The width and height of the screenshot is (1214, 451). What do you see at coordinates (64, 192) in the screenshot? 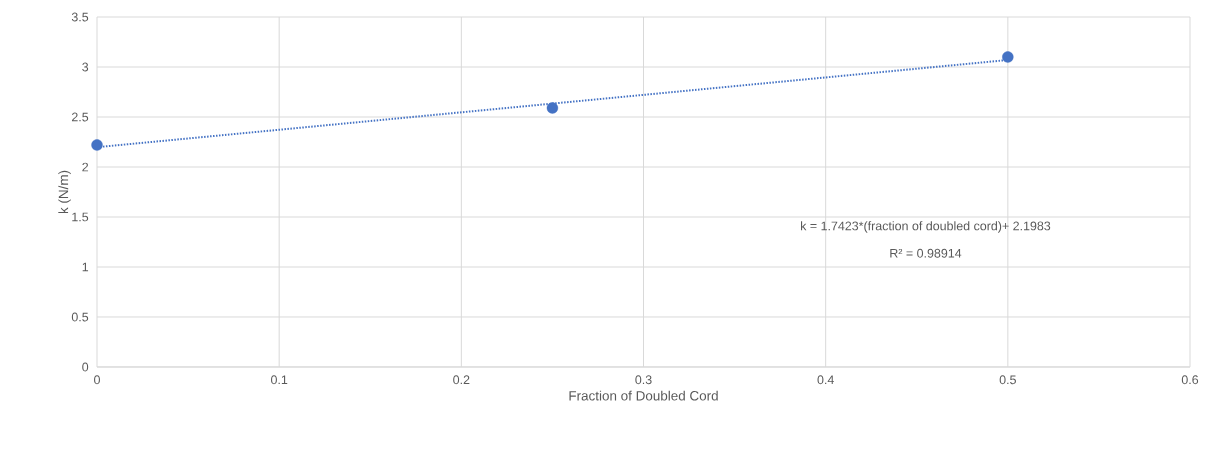
I see `y-axis-title: k (N/m)` at bounding box center [64, 192].